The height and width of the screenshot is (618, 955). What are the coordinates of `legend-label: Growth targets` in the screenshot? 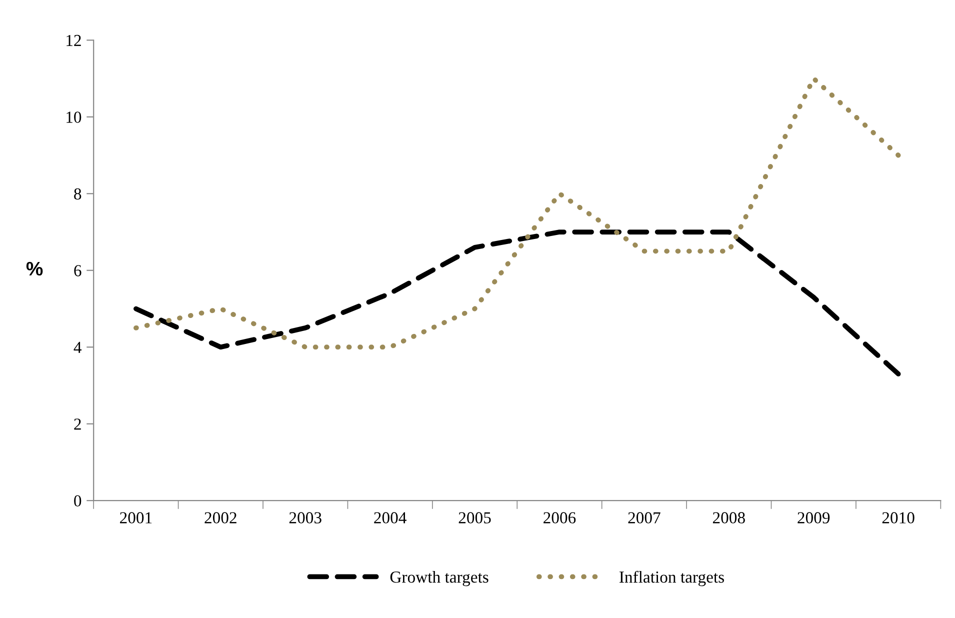 It's located at (439, 578).